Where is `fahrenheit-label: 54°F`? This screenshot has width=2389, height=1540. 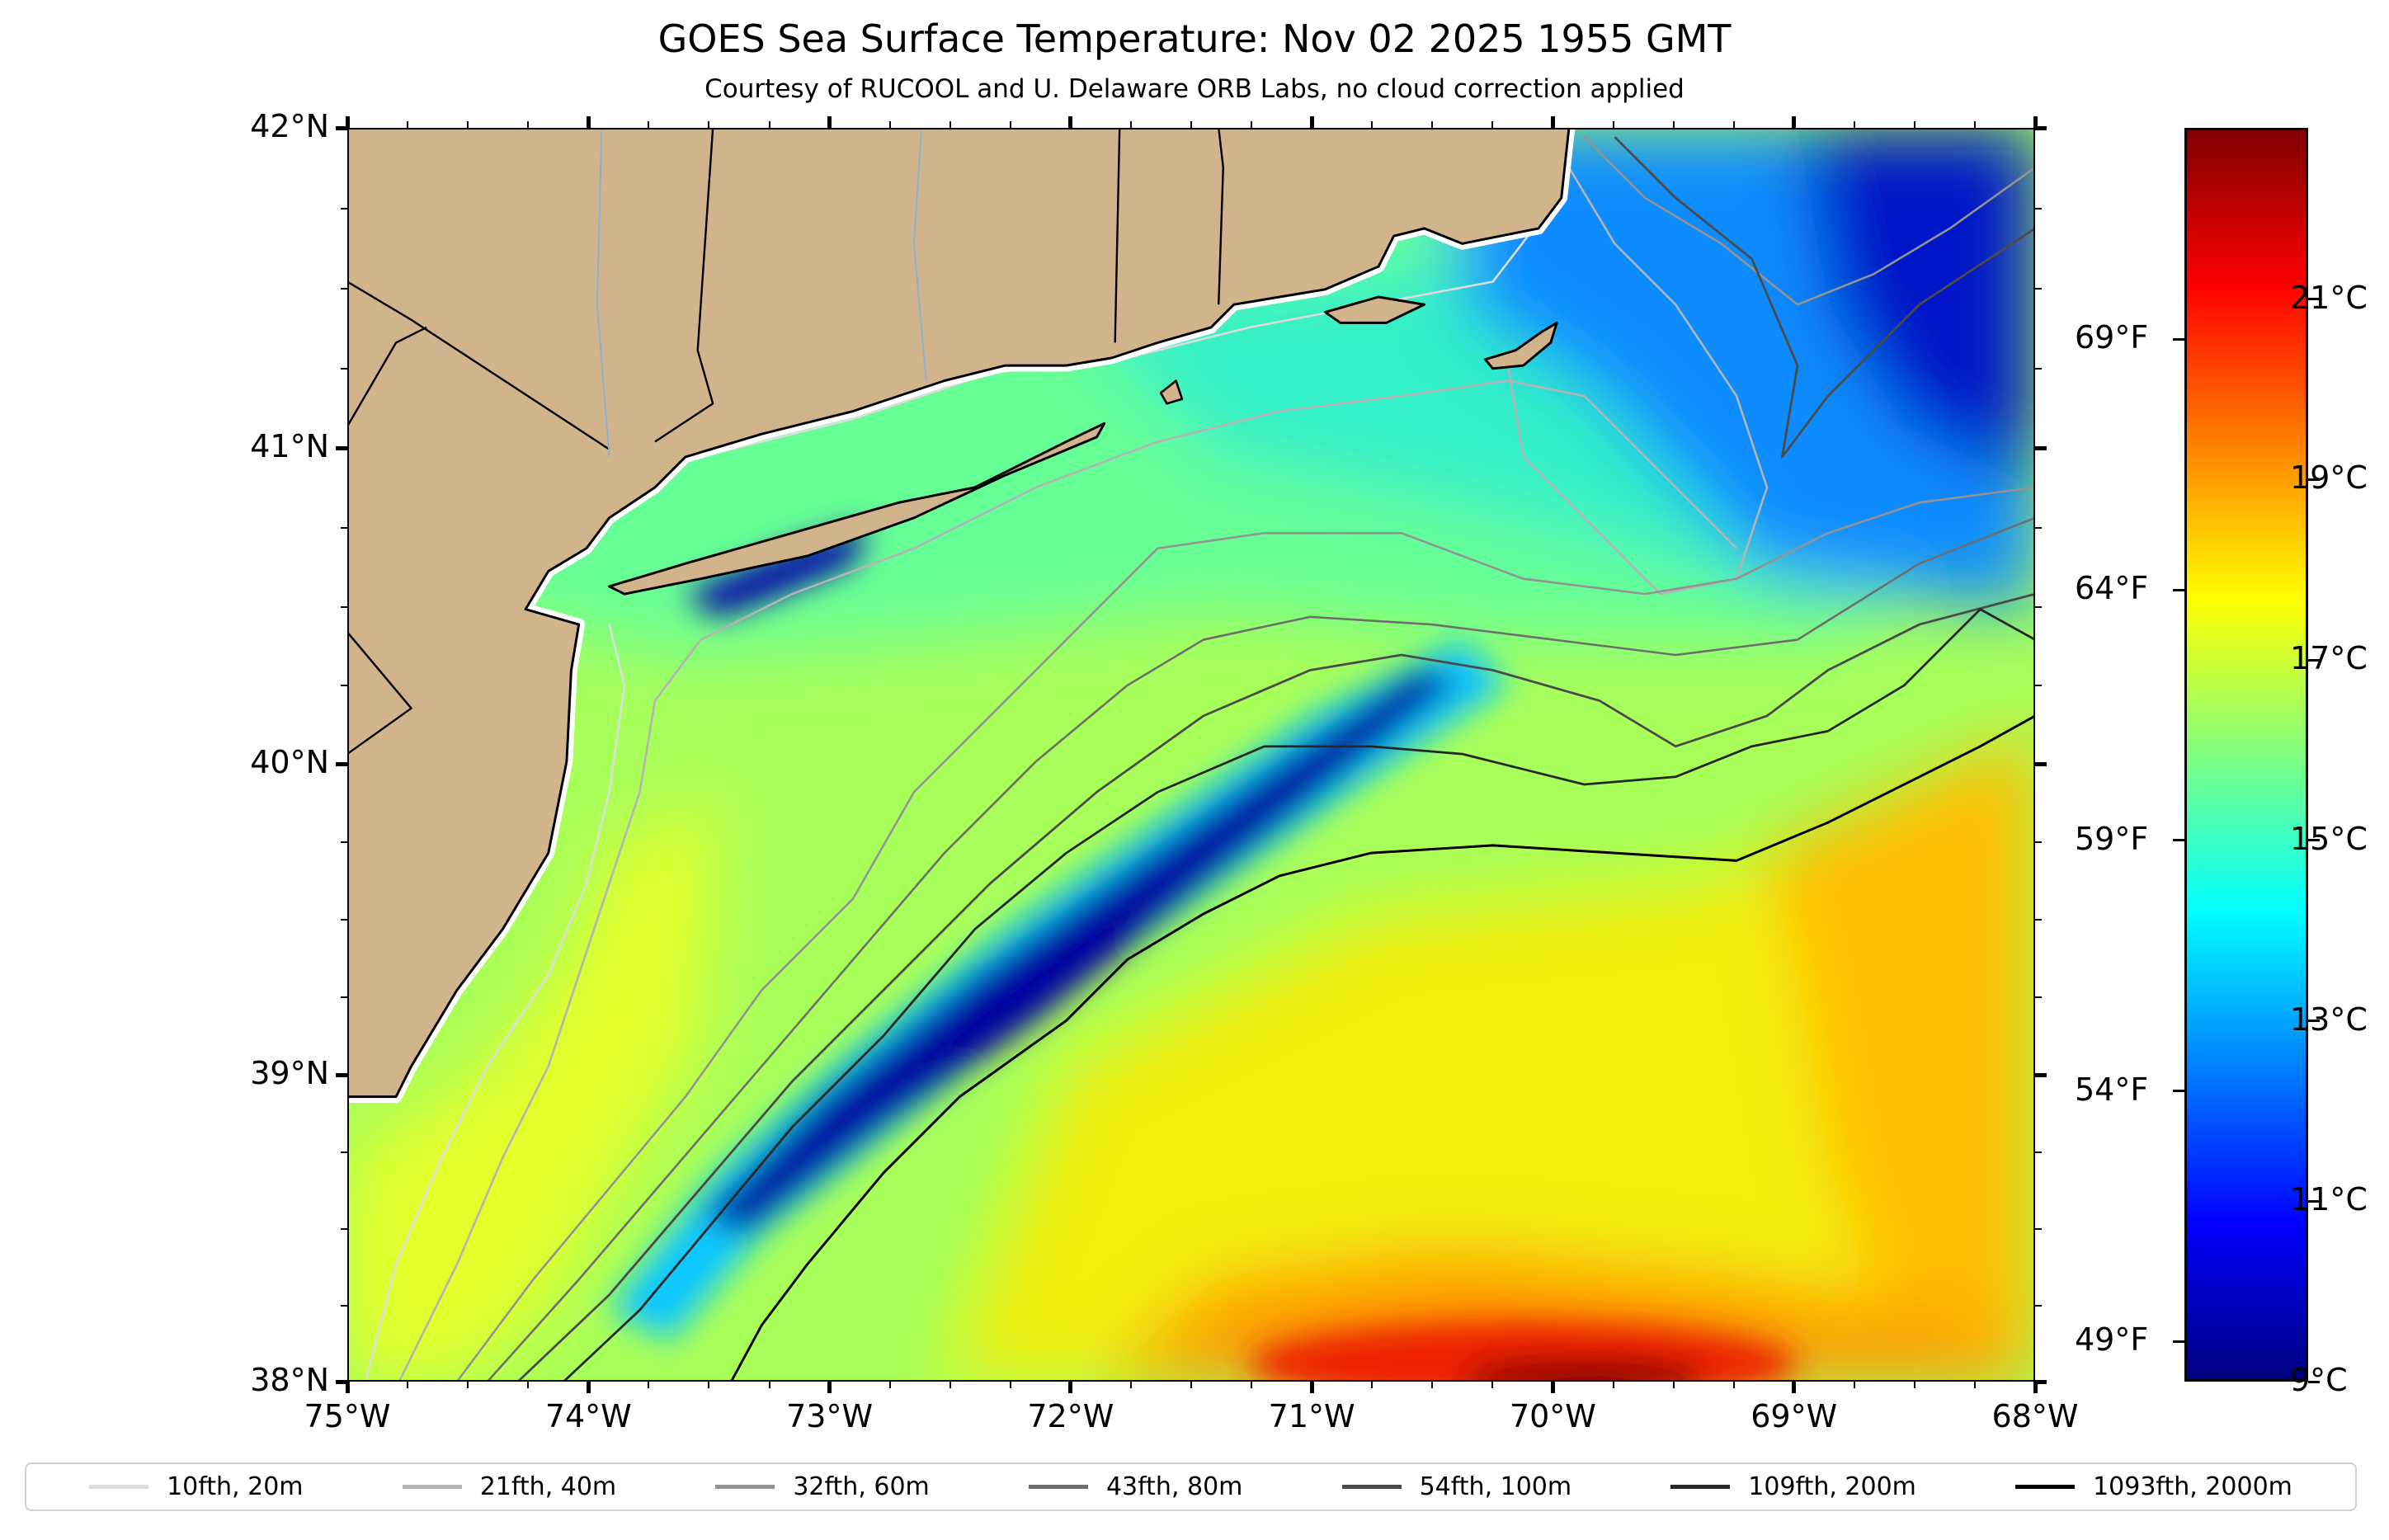
fahrenheit-label: 54°F is located at coordinates (2112, 1089).